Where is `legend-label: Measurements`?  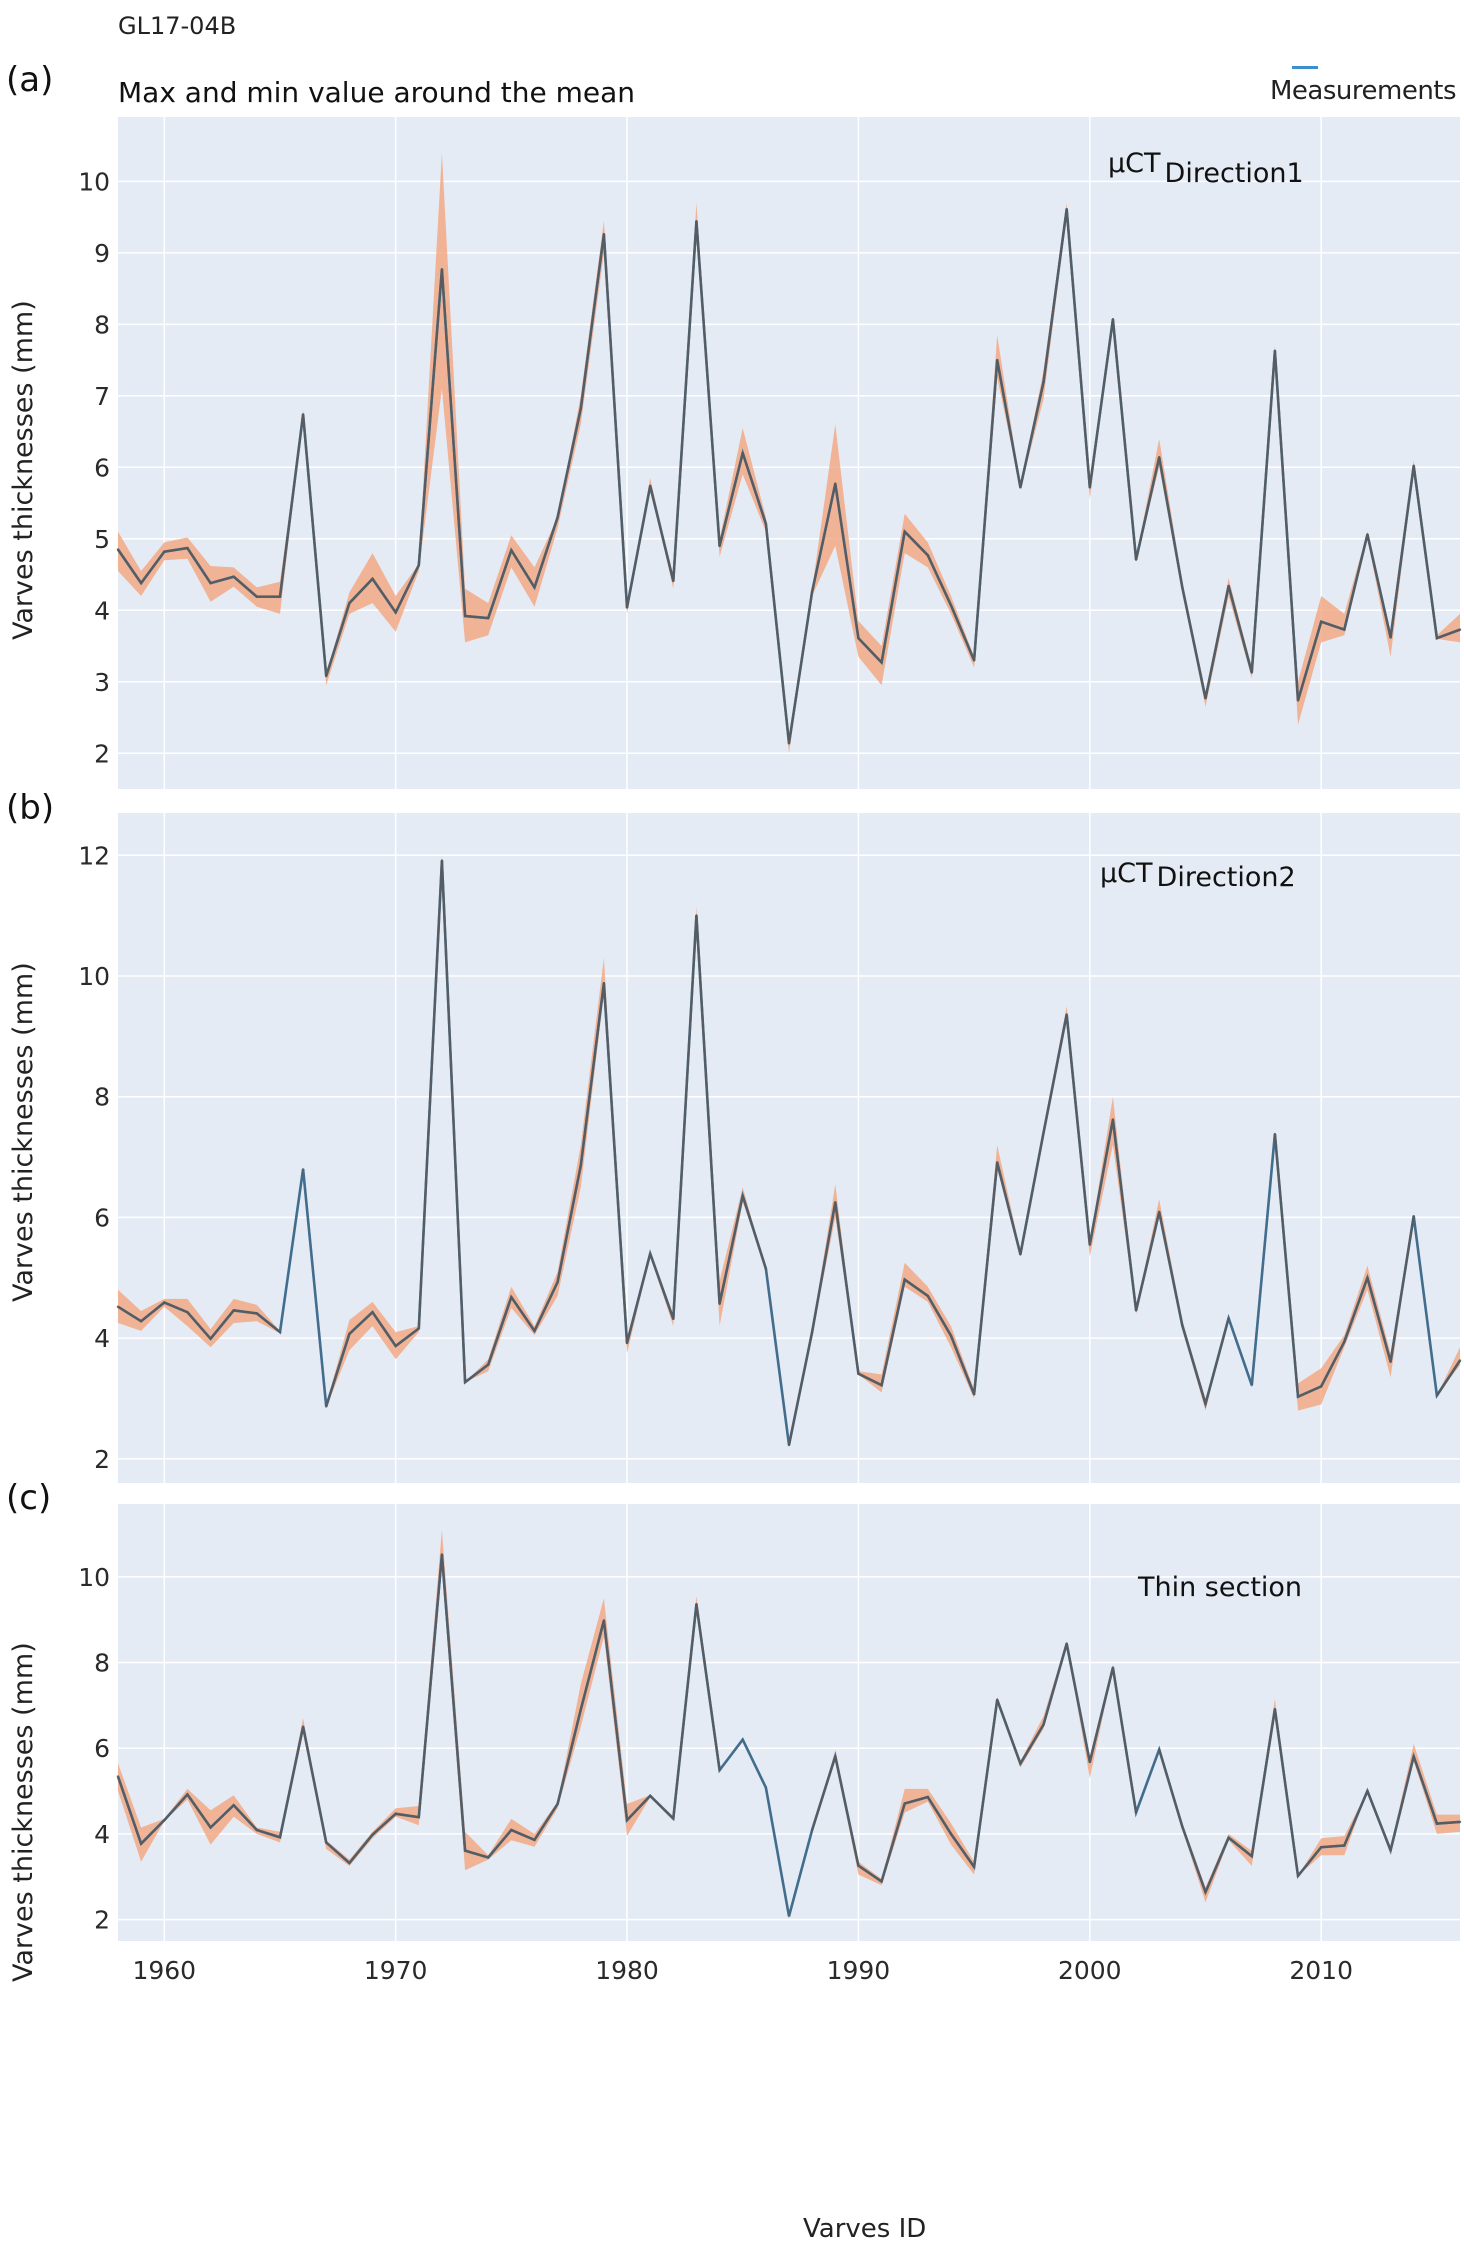
legend-label: Measurements is located at coordinates (1363, 91).